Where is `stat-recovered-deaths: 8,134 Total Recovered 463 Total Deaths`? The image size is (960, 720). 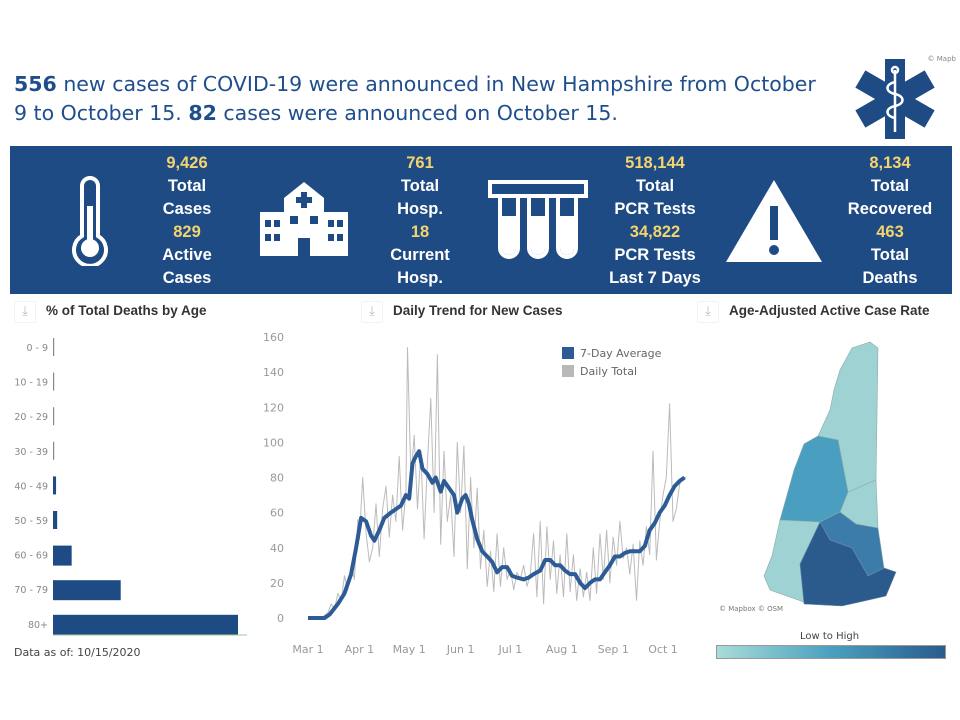
stat-recovered-deaths: 8,134 Total Recovered 463 Total Deaths is located at coordinates (890, 221).